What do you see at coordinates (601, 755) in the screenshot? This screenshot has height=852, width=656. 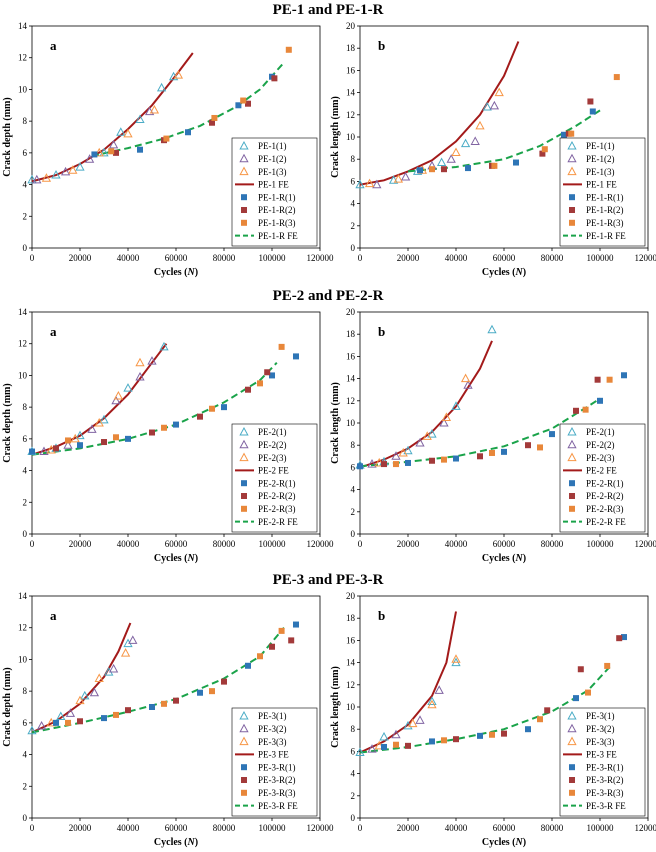 I see `legend-label: PE-3 FE` at bounding box center [601, 755].